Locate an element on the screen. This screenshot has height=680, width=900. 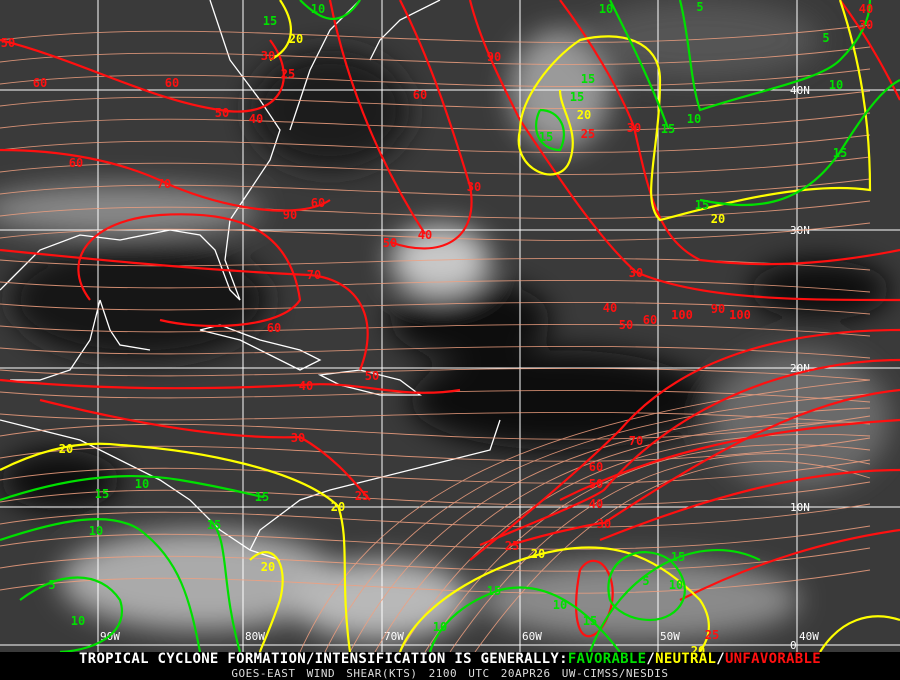
legend-unfavorable: UNFAVORABLE is located at coordinates (772, 659).